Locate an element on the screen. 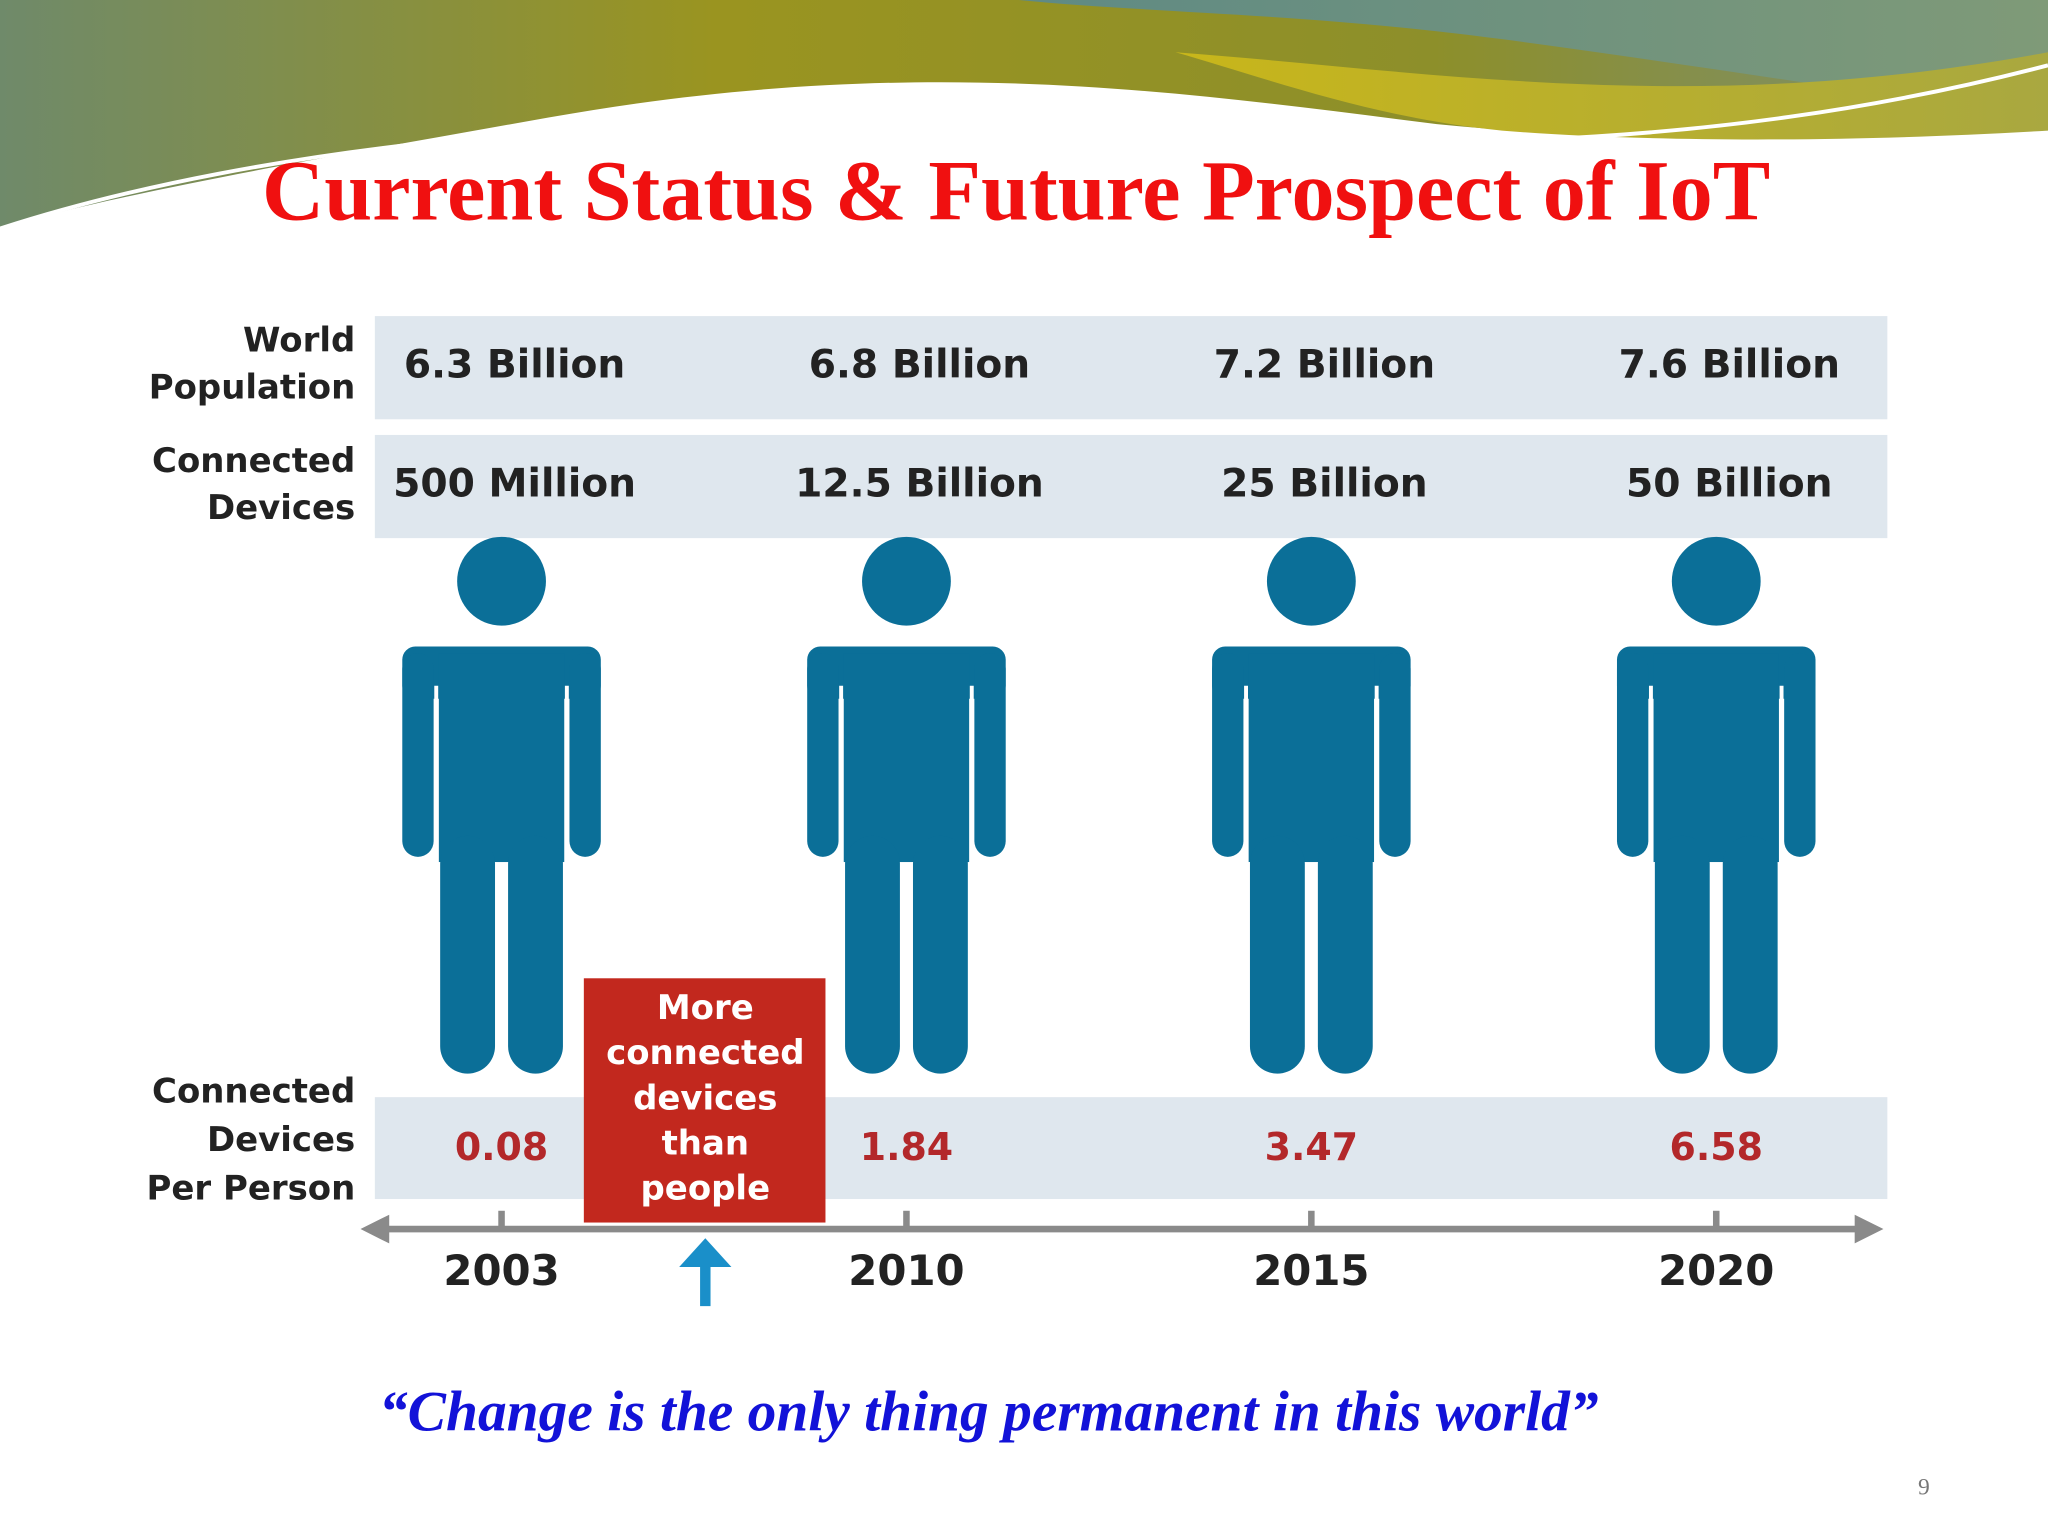 The width and height of the screenshot is (2048, 1536). population-value: 7.6 Billion is located at coordinates (1729, 365).